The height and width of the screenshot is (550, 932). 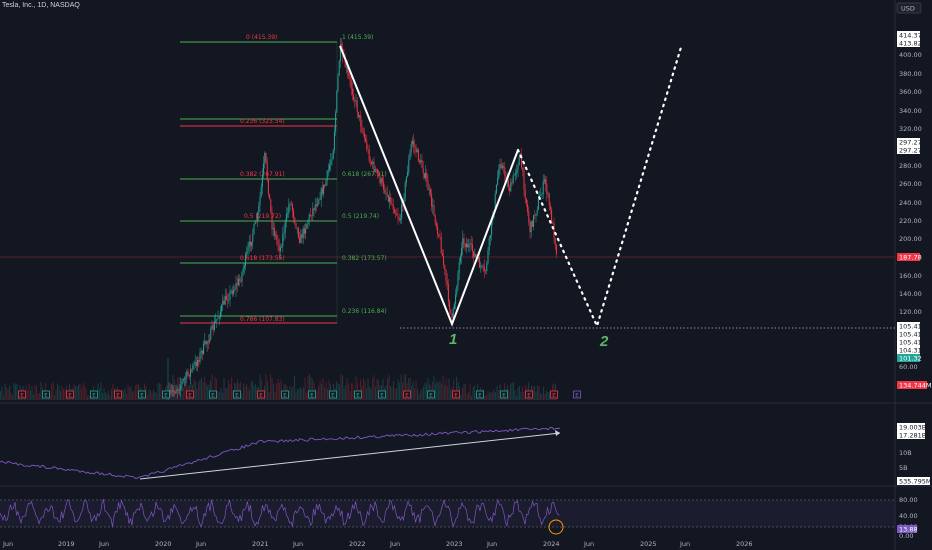 I want to click on rsi-badge, so click(x=907, y=529).